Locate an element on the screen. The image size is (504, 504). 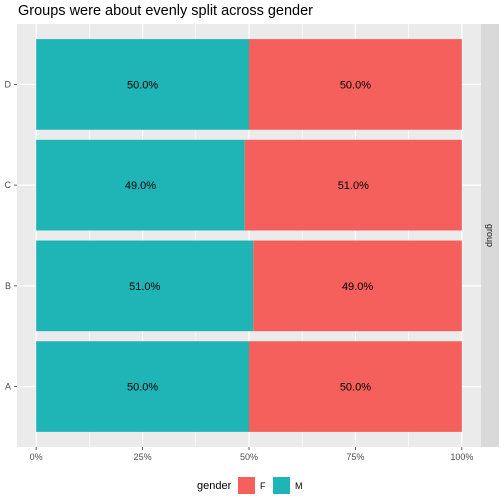
y-tick-label: D is located at coordinates (8, 84).